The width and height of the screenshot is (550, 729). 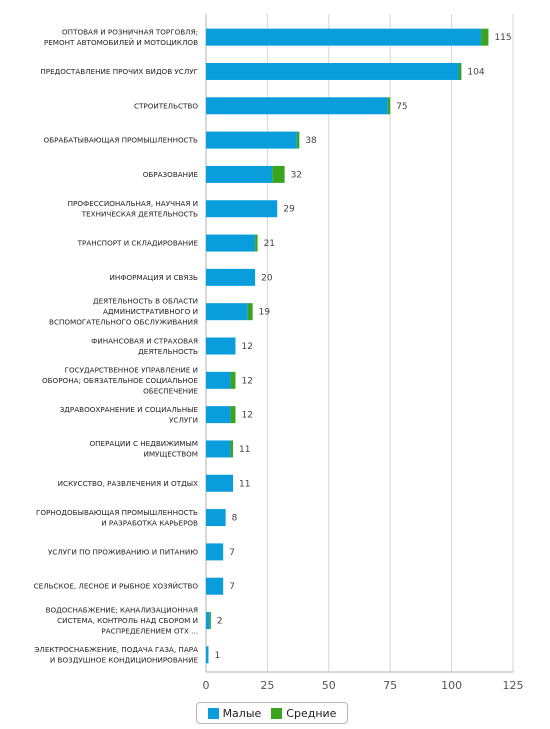 I want to click on total-label: 19, so click(x=265, y=313).